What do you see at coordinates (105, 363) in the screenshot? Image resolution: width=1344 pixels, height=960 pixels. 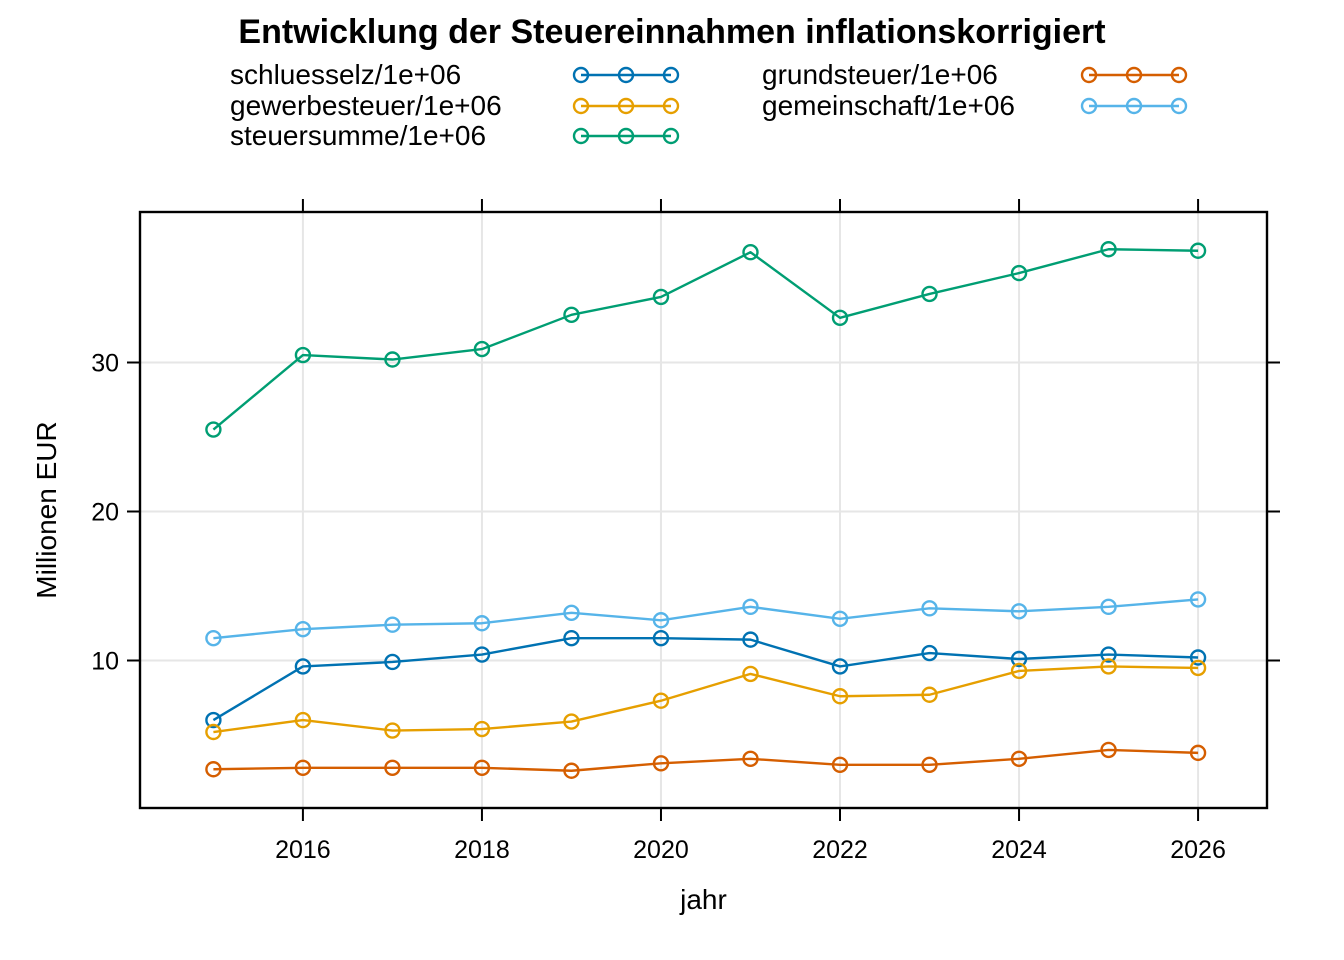 I see `y-tick-label: 30` at bounding box center [105, 363].